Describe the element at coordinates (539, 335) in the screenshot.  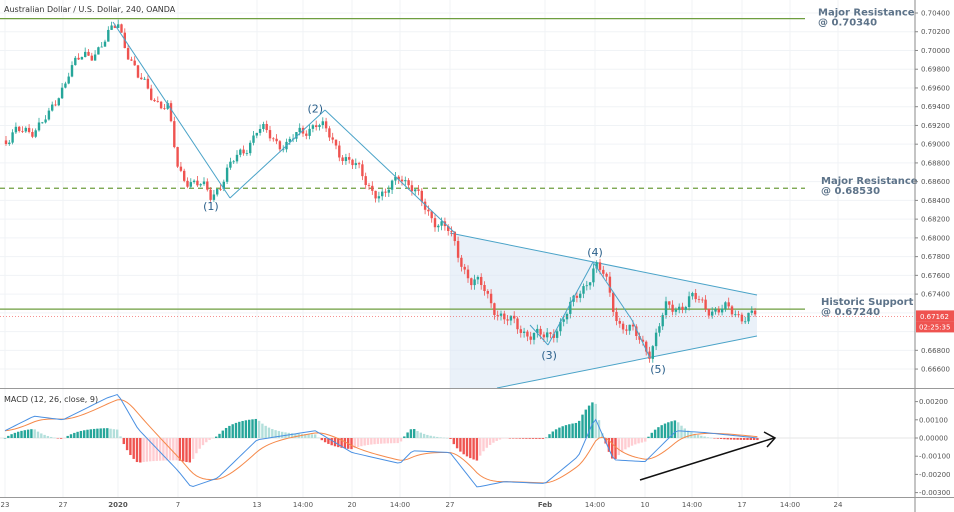
I see `wave-line` at that location.